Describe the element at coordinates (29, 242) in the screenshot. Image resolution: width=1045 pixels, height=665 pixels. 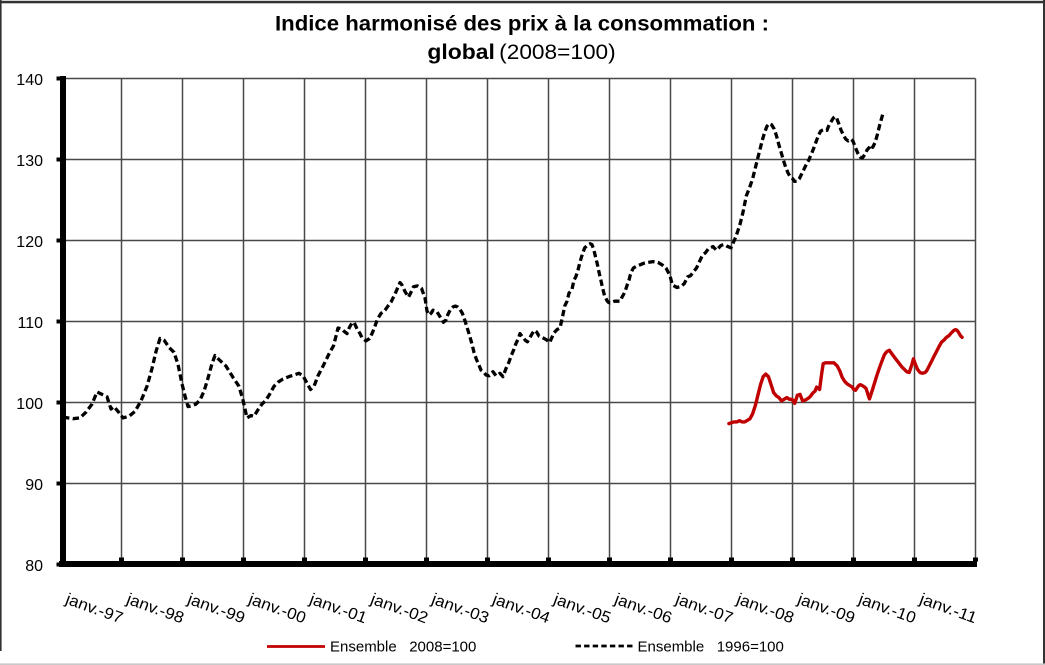
I see `svg-text: 120` at that location.